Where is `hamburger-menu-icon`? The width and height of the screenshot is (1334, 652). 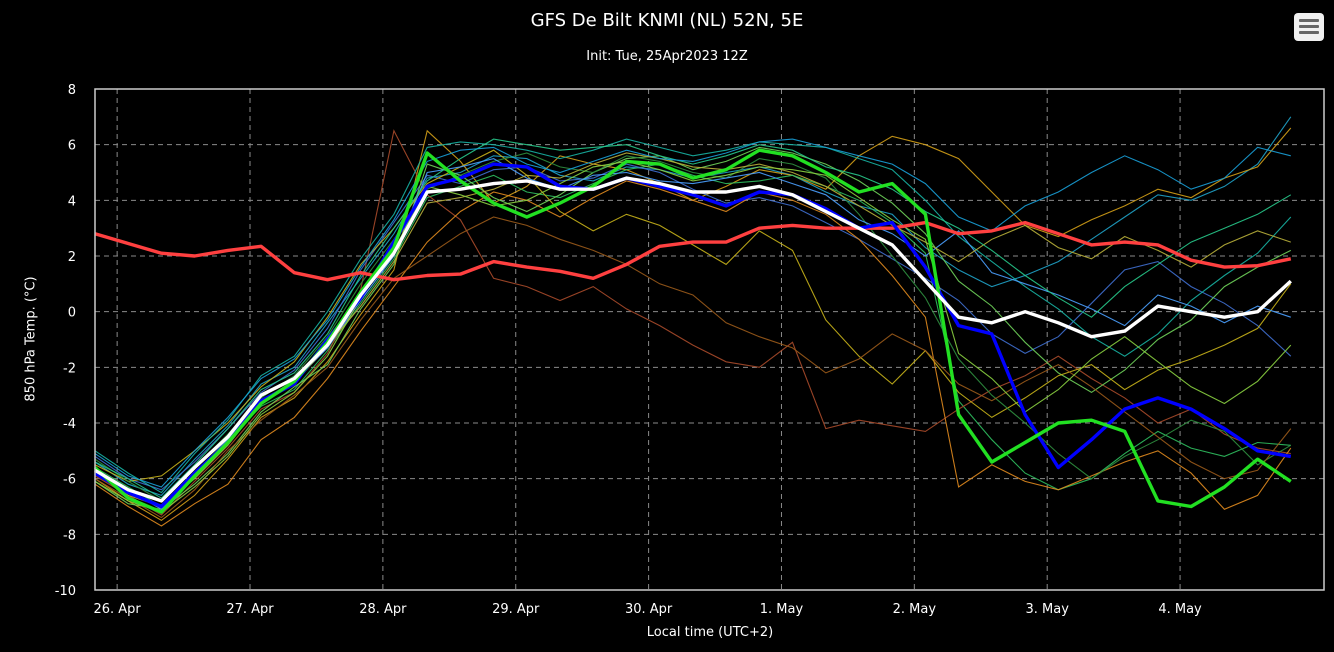
hamburger-menu-icon is located at coordinates (1309, 20).